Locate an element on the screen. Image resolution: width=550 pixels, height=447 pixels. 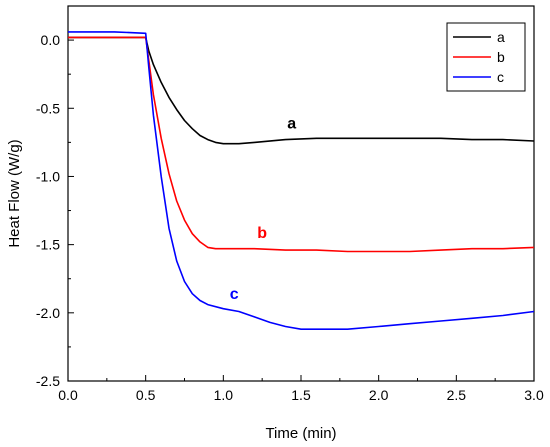
y-tick-label: -2.5 is located at coordinates (48, 381).